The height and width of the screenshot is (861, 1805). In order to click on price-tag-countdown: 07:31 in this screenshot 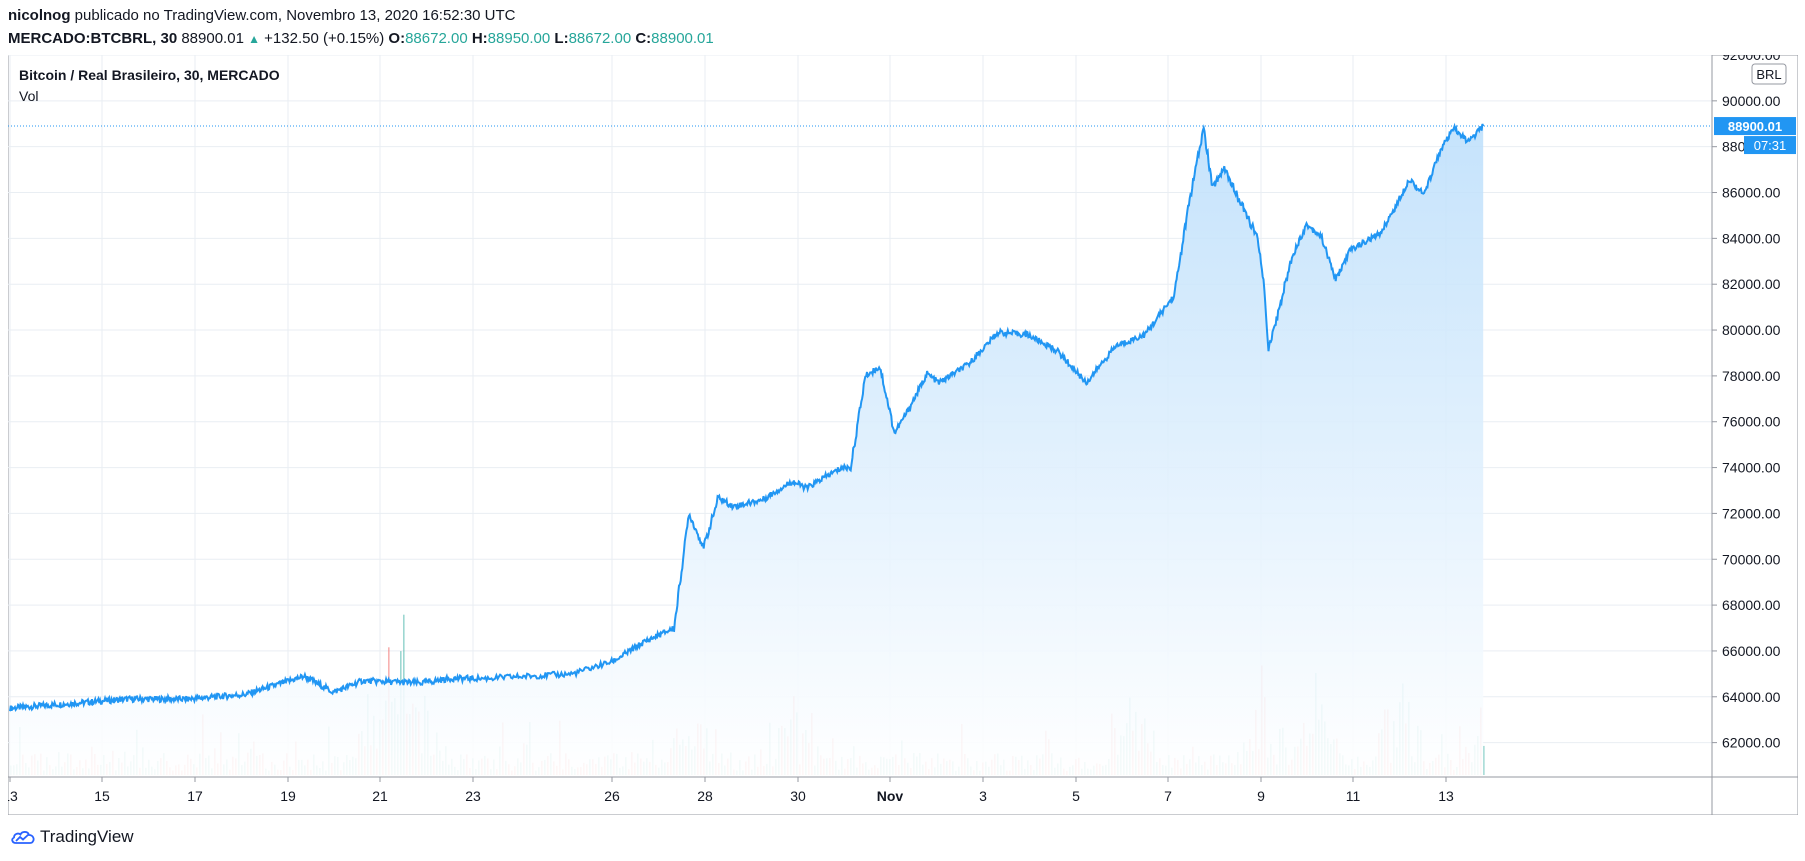, I will do `click(1770, 145)`.